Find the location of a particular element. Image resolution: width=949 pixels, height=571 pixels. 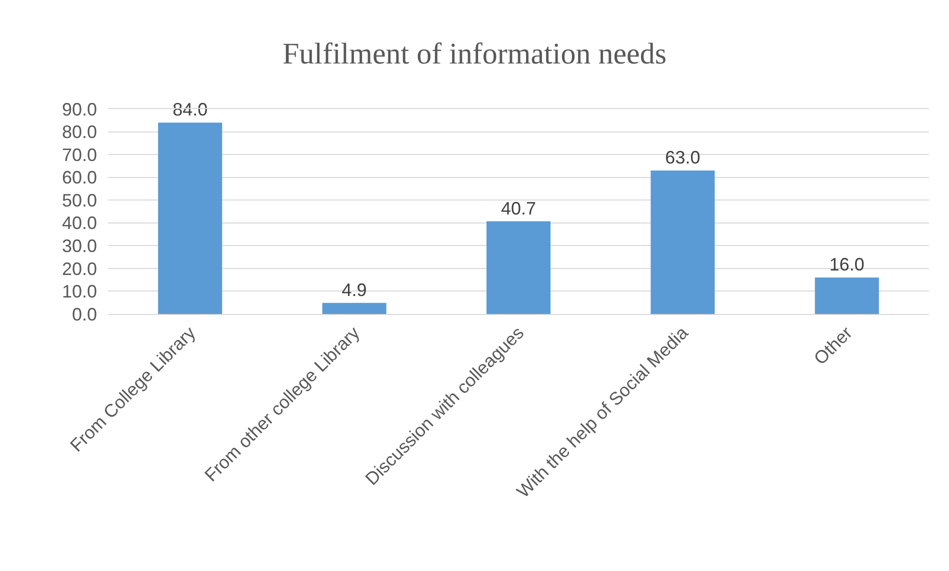

data-label: 4.9 is located at coordinates (354, 290).